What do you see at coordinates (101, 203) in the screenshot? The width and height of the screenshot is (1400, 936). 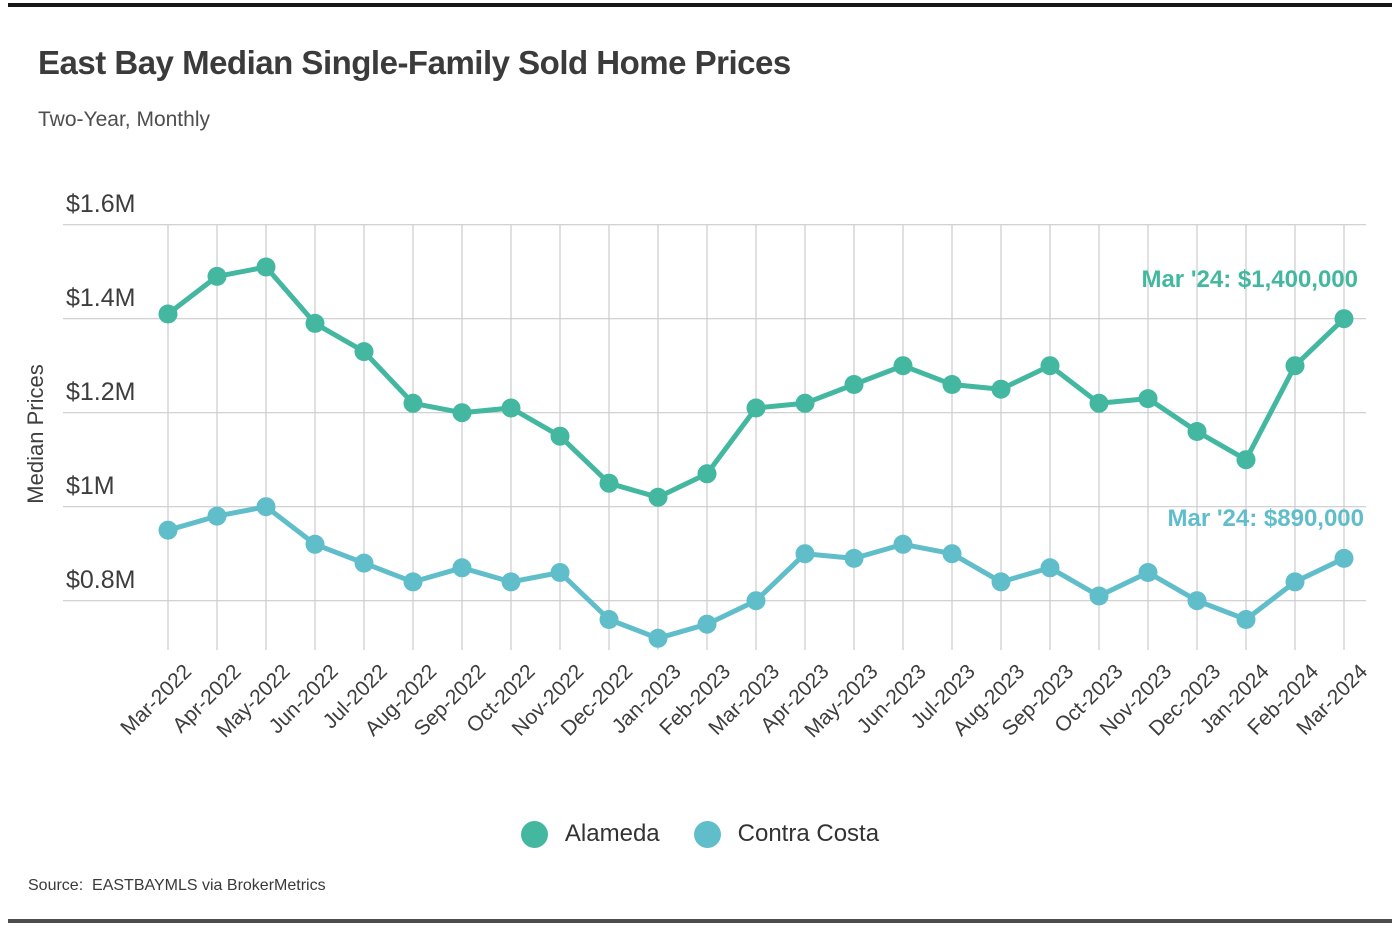 I see `y-tick-label: $1.6M` at bounding box center [101, 203].